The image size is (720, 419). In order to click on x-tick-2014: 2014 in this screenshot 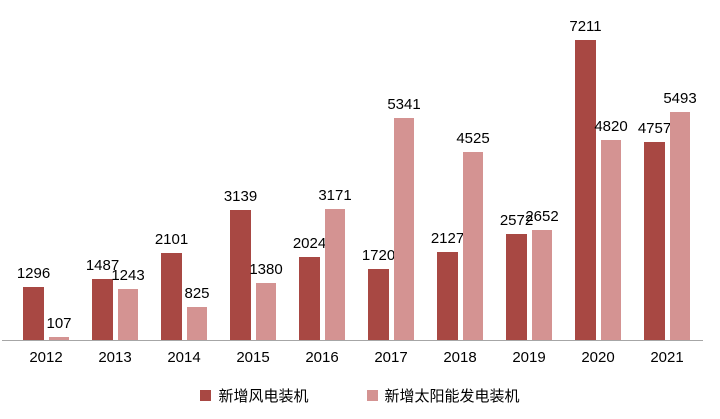, I will do `click(184, 357)`.